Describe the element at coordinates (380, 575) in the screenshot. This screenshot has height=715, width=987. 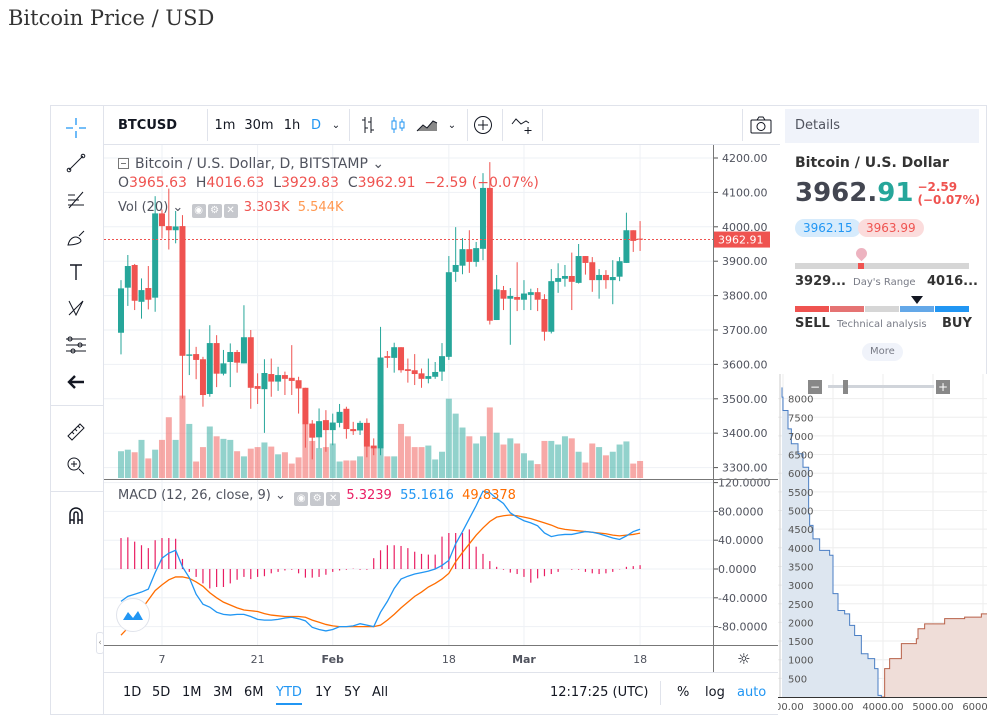
I see `macd-signal-line` at that location.